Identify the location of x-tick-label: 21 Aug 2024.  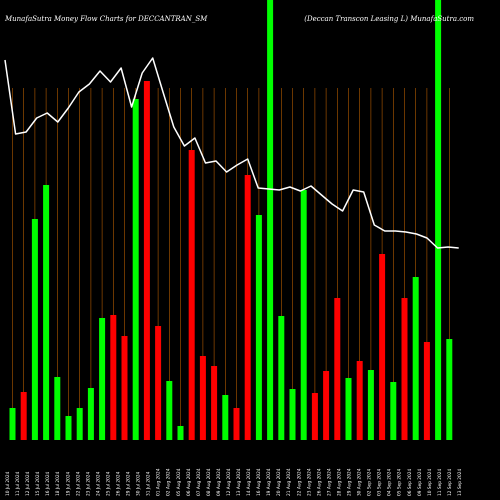
(289, 482).